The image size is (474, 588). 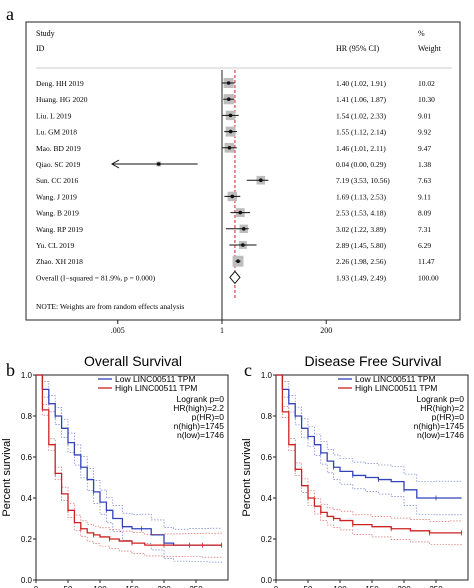 What do you see at coordinates (361, 229) in the screenshot?
I see `study-hr-text: 3.02 (1.22, 3.89)` at bounding box center [361, 229].